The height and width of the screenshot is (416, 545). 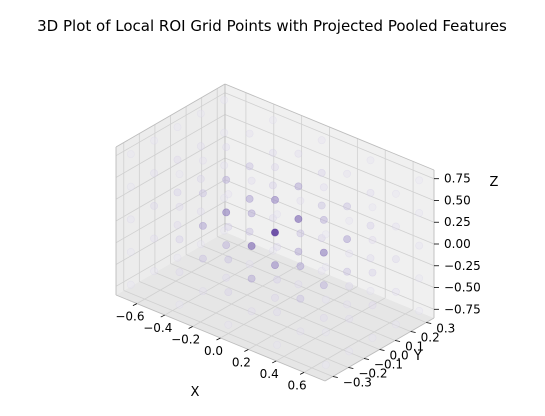 What do you see at coordinates (399, 356) in the screenshot?
I see `y-tick-label: 0.0` at bounding box center [399, 356].